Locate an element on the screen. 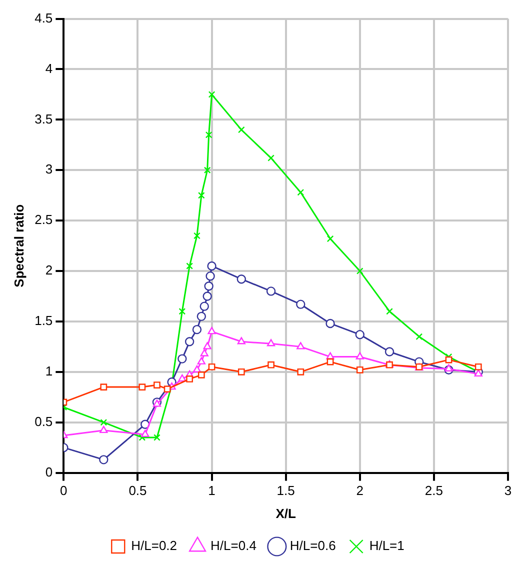 The image size is (526, 571). x-tick-label: 3 is located at coordinates (508, 490).